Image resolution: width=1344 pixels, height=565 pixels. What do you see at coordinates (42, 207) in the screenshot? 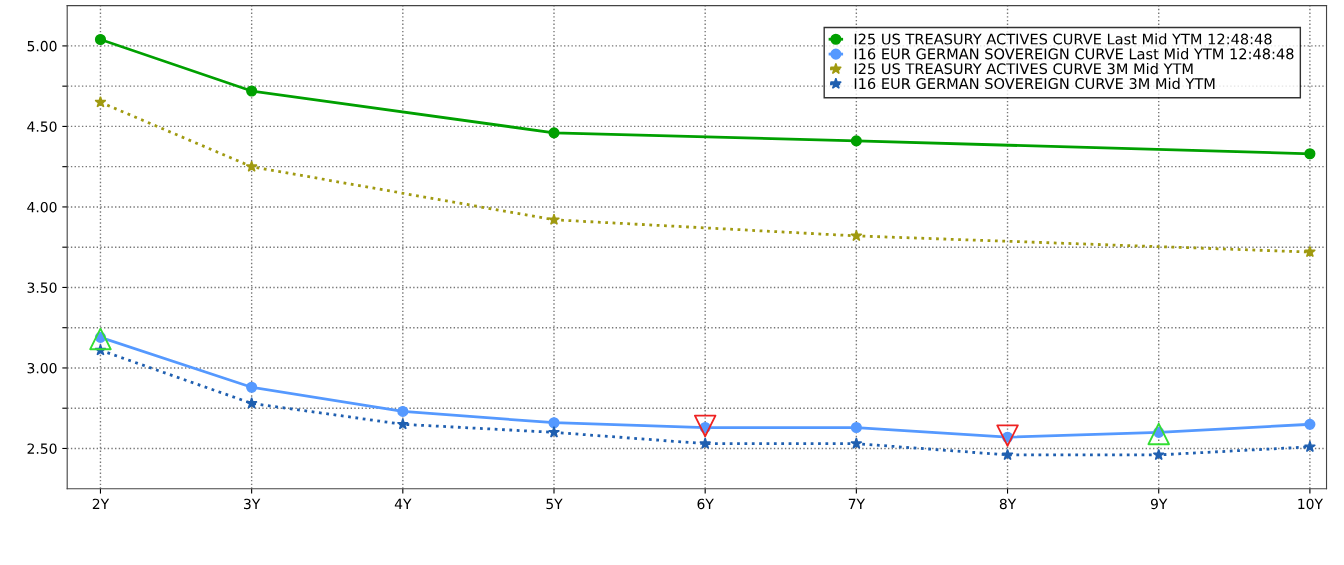
I see `y-tick-label: 4.00` at bounding box center [42, 207].